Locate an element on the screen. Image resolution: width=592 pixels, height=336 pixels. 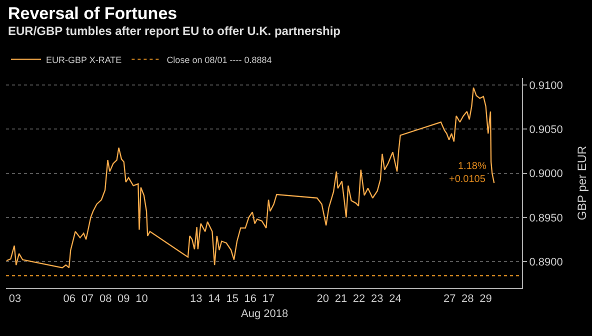
x-tick-label: 24 is located at coordinates (395, 299).